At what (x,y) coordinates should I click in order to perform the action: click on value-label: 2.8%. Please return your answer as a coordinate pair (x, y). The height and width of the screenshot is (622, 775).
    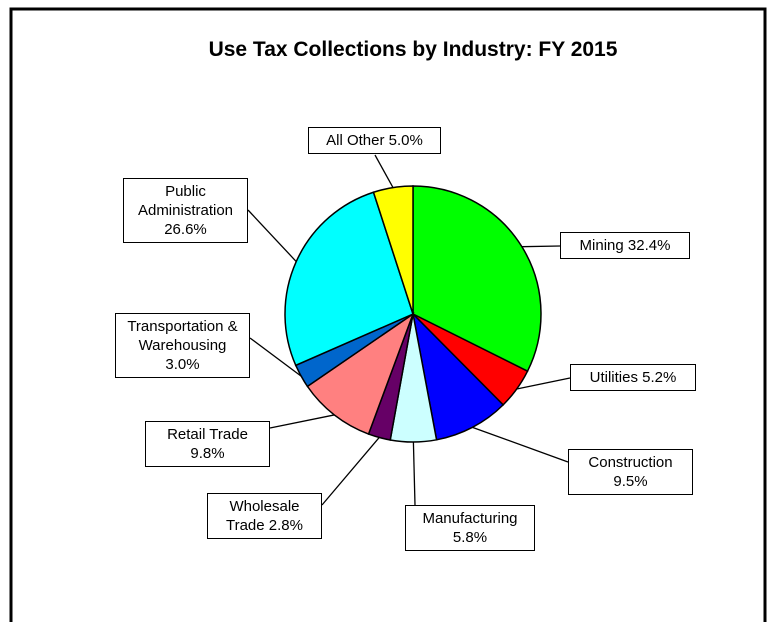
    Looking at the image, I should click on (285, 525).